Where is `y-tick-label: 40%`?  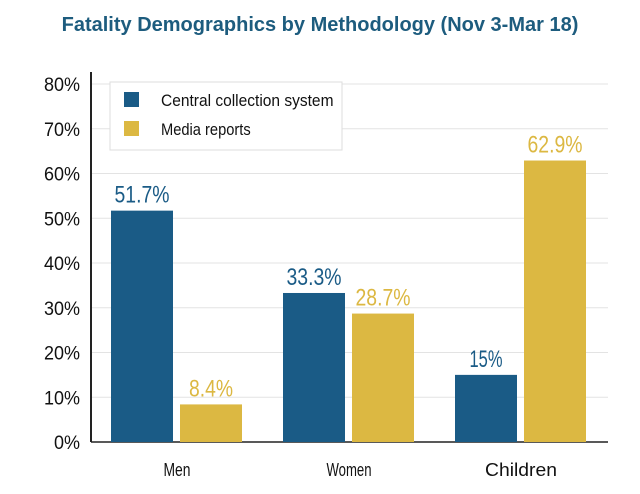 y-tick-label: 40% is located at coordinates (62, 264).